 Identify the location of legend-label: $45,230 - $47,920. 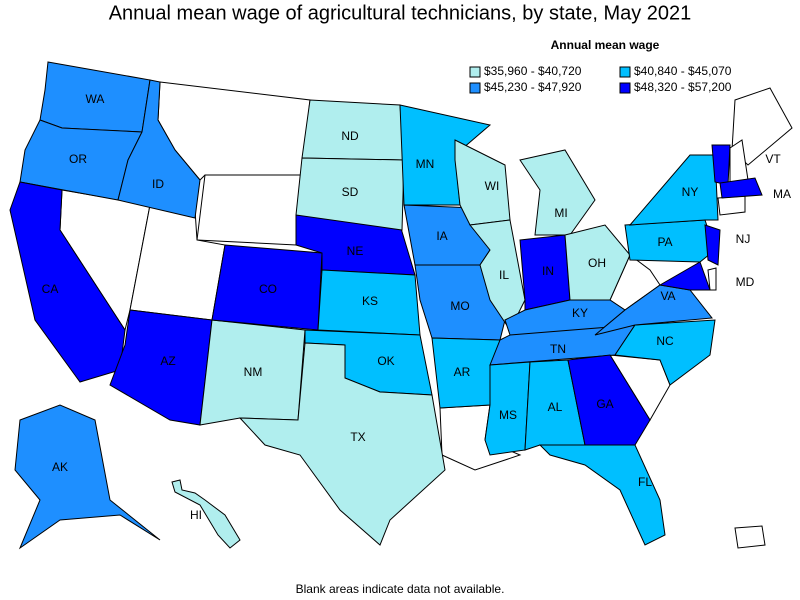
(533, 87).